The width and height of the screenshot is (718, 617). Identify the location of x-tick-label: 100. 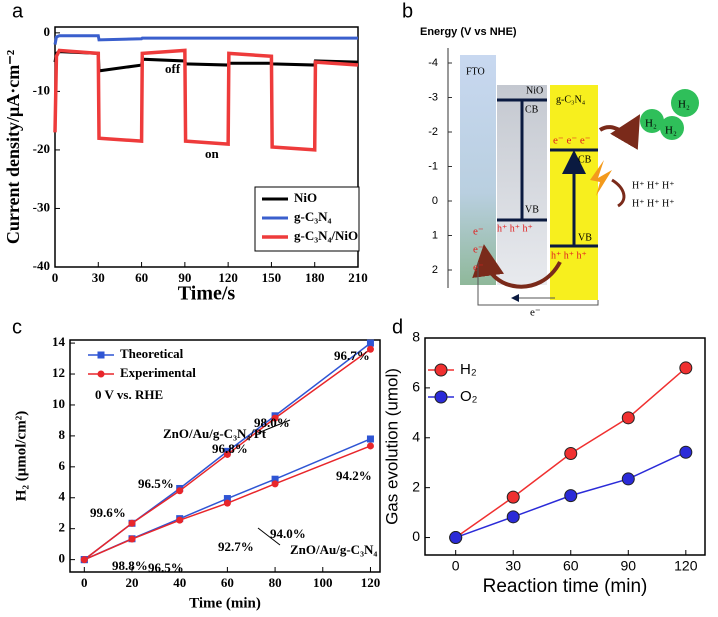
(323, 582).